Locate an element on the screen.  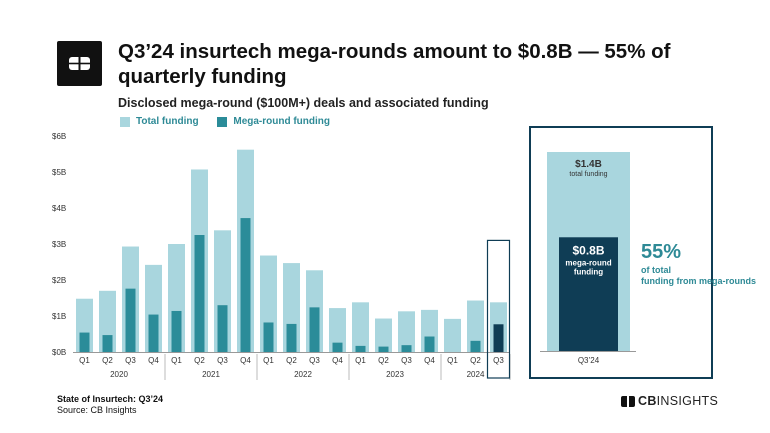
inset-mega-text-line1: mega-round is located at coordinates (588, 262).